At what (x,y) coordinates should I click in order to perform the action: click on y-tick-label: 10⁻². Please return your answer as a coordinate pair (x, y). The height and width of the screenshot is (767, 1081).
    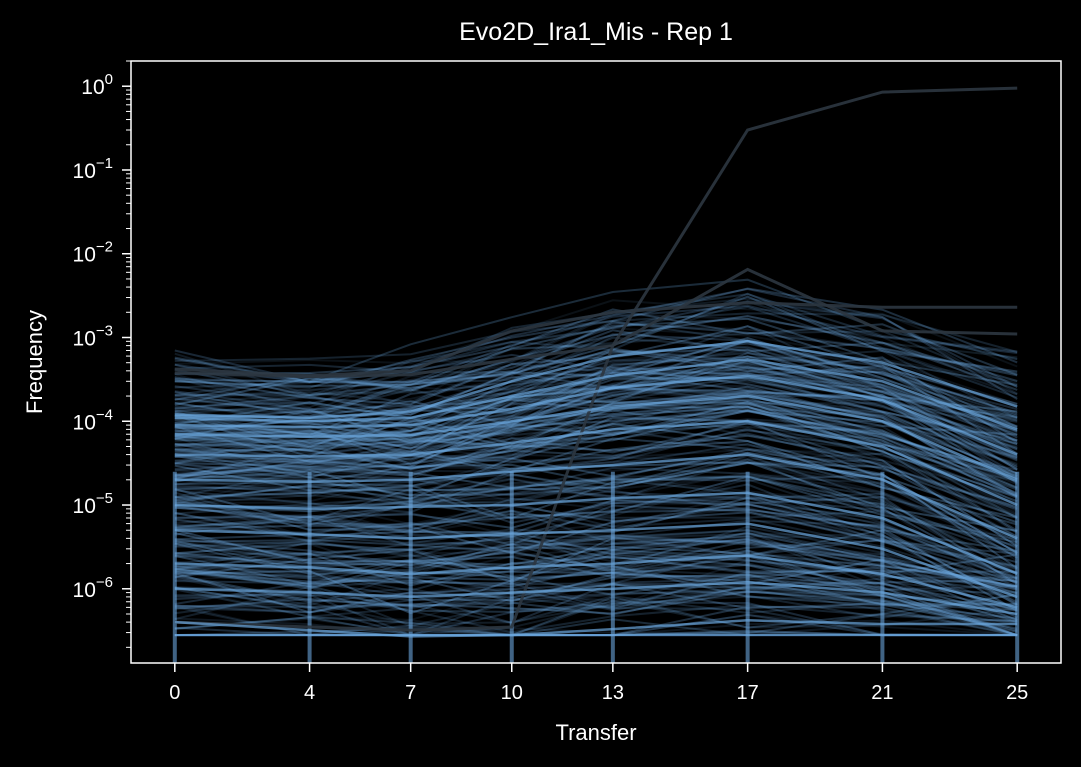
    Looking at the image, I should click on (93, 253).